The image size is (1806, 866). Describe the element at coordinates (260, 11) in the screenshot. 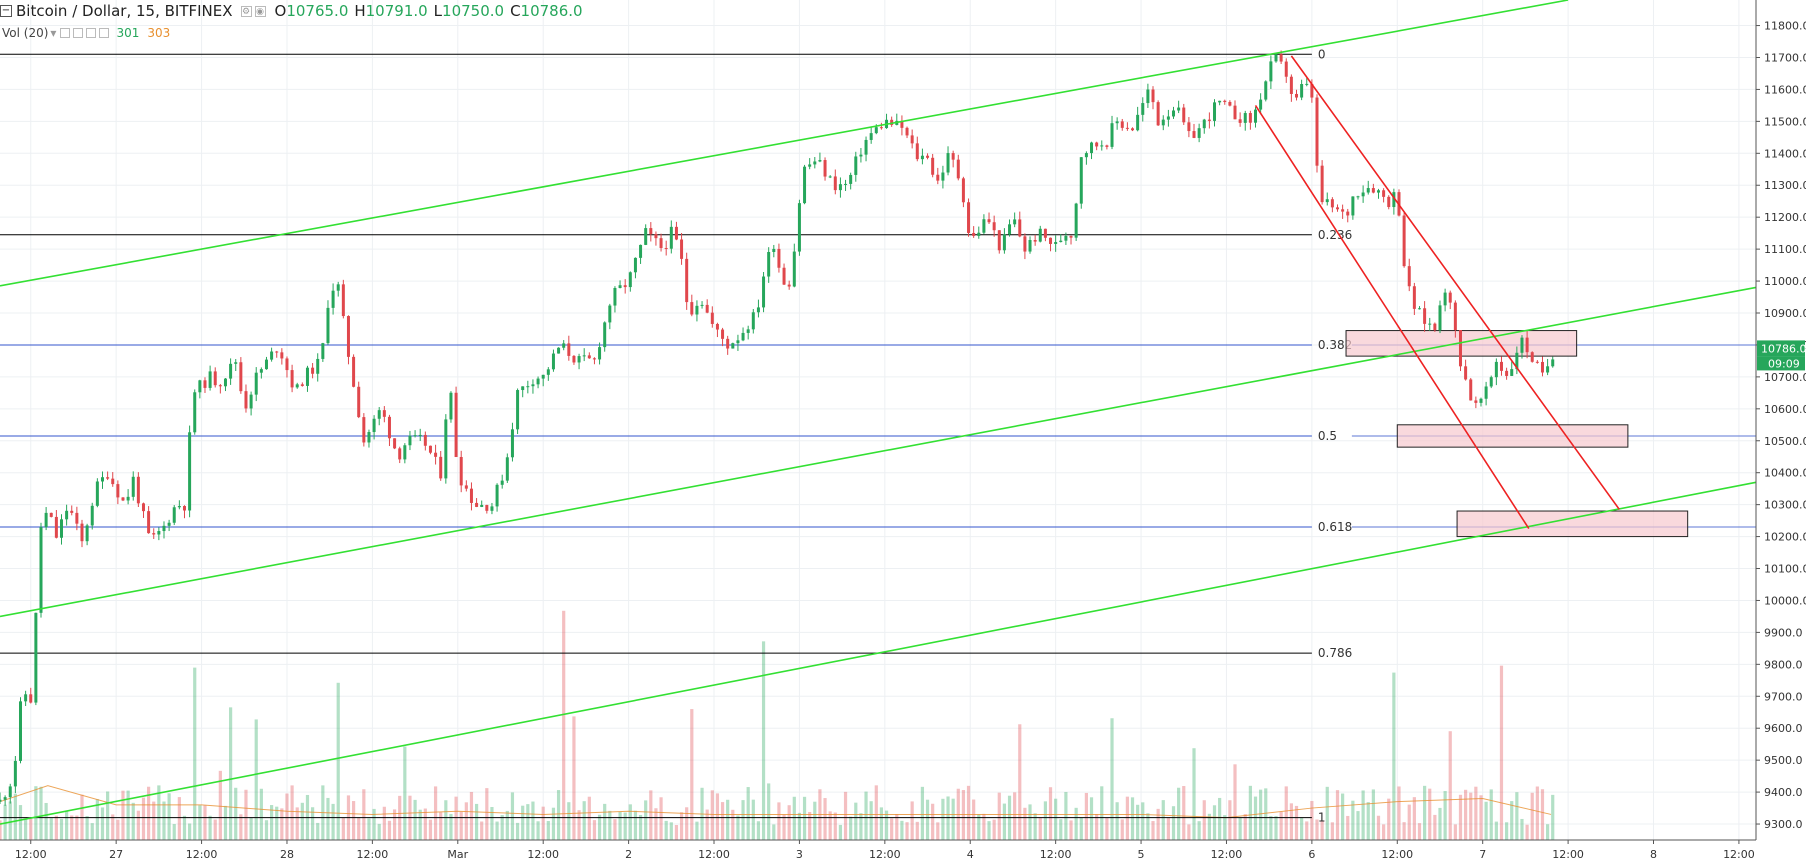

I see `hide-icon: ◉` at that location.